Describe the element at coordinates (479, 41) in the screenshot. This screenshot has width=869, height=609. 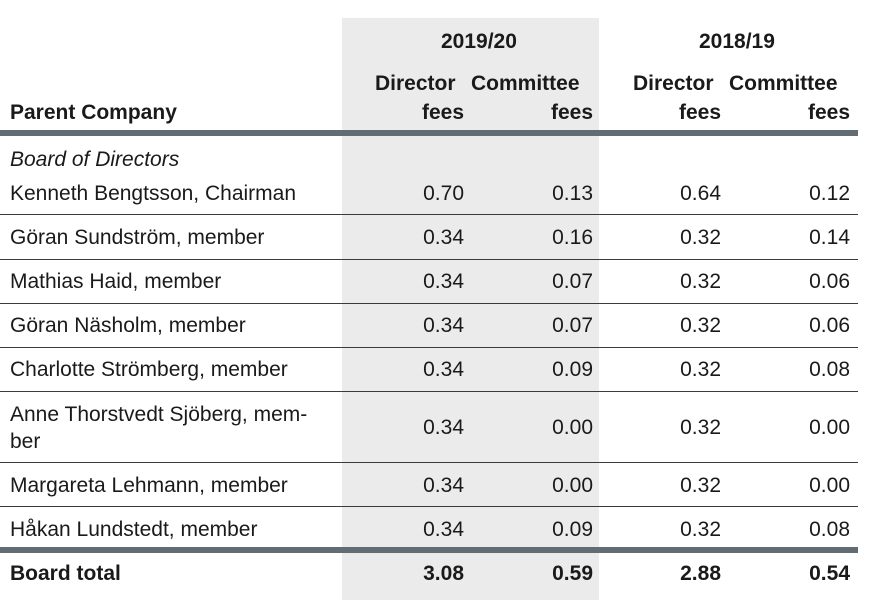
I see `period-current-heading: 2019/20` at that location.